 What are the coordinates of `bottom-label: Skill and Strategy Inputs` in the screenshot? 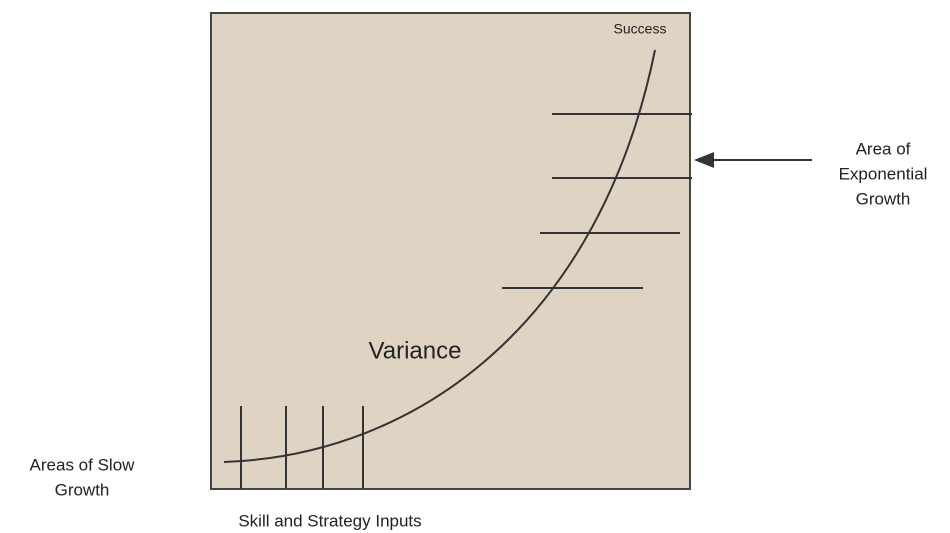 It's located at (329, 520).